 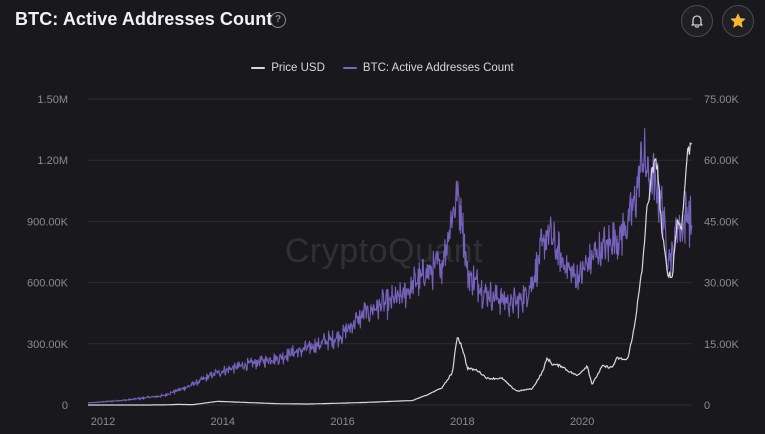 I want to click on bell-icon, so click(x=697, y=21).